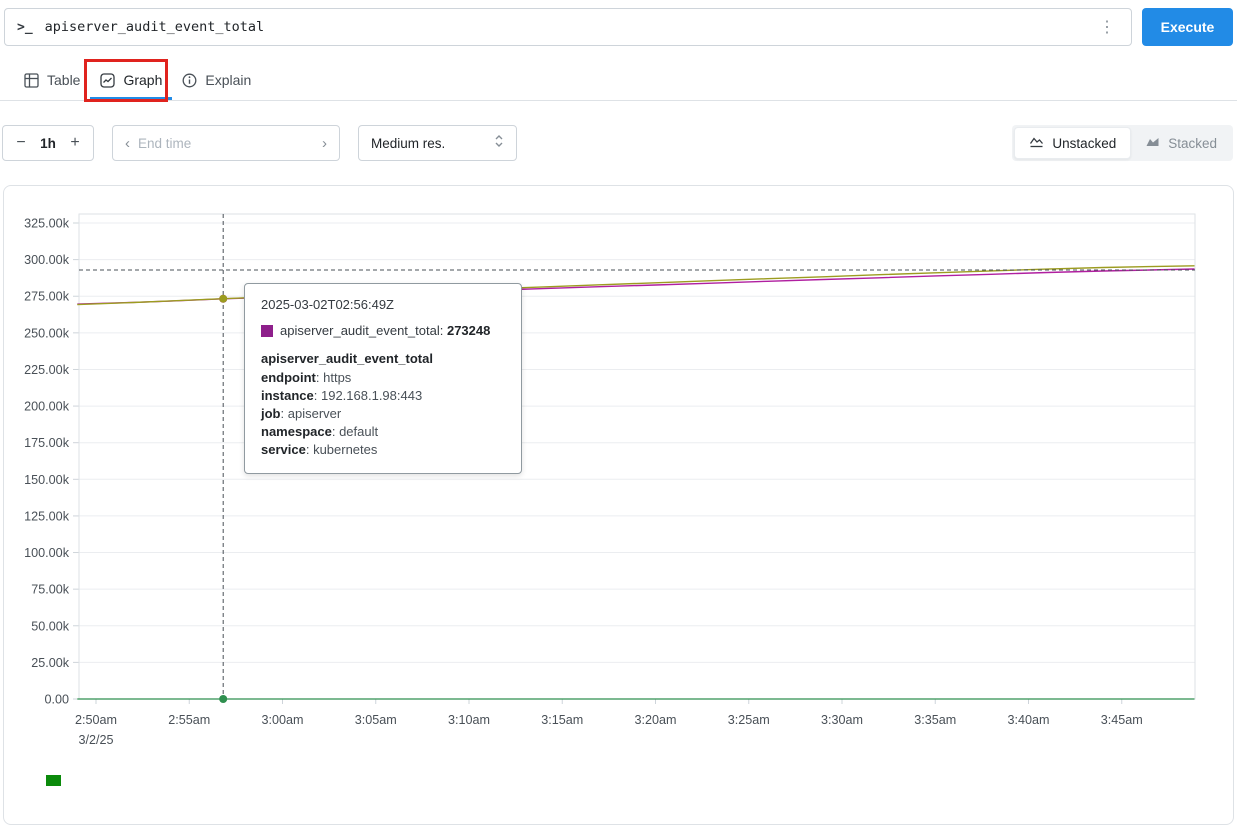  What do you see at coordinates (618, 80) in the screenshot?
I see `panel-tabs: Table Graph Explain` at bounding box center [618, 80].